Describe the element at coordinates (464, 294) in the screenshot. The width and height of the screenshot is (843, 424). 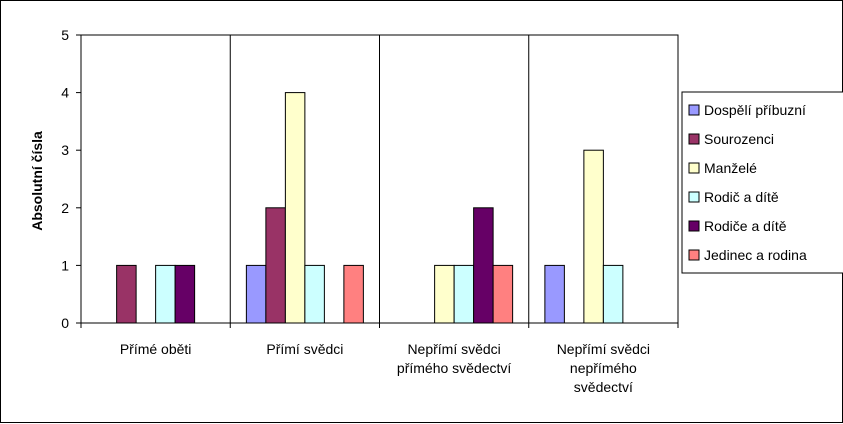
I see `bar-rodič-a-dítě-2` at that location.